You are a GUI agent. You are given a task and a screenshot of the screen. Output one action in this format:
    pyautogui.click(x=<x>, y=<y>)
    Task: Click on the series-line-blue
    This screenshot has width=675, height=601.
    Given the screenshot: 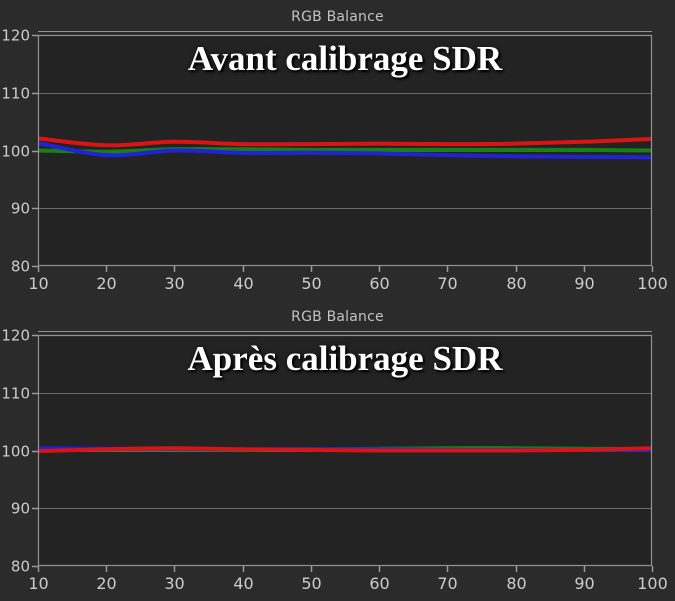 What is the action you would take?
    pyautogui.click(x=345, y=150)
    